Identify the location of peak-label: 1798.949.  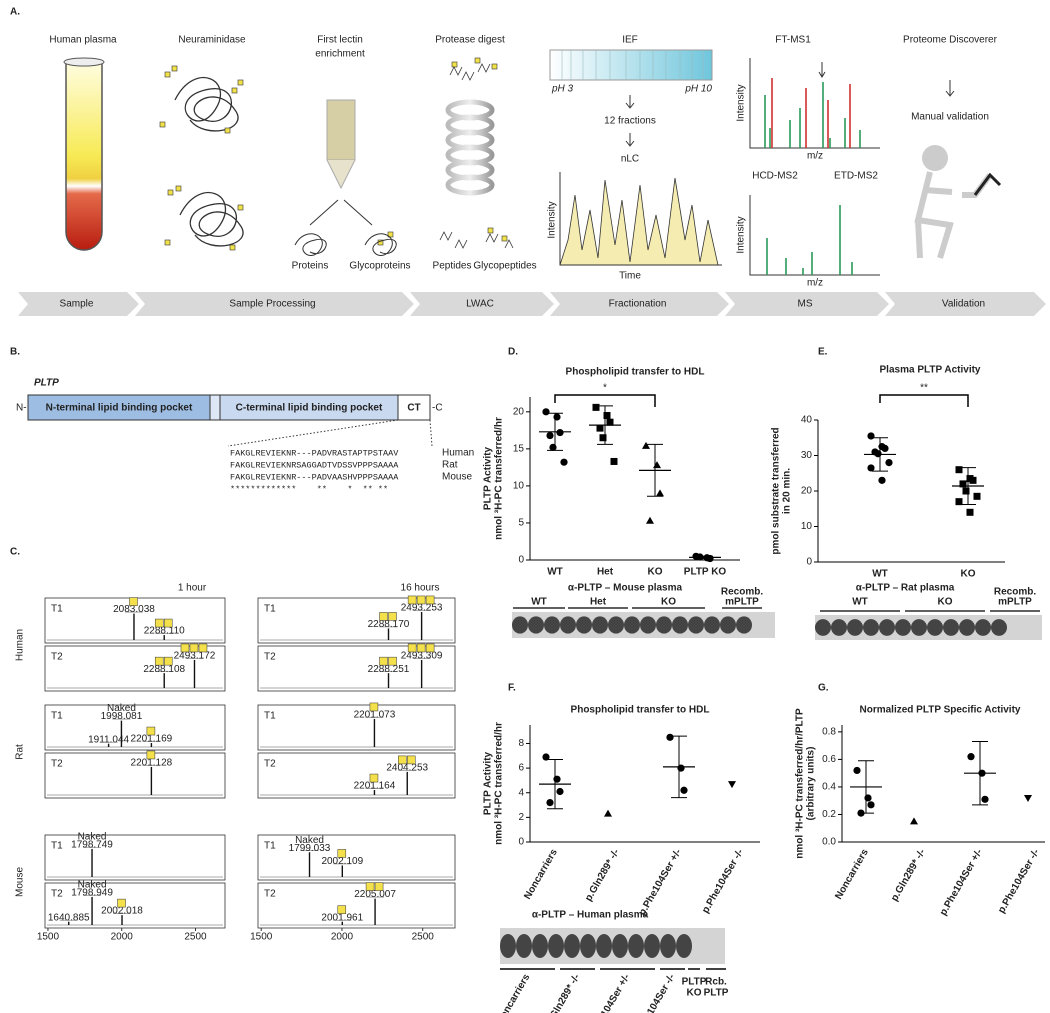
(92, 893).